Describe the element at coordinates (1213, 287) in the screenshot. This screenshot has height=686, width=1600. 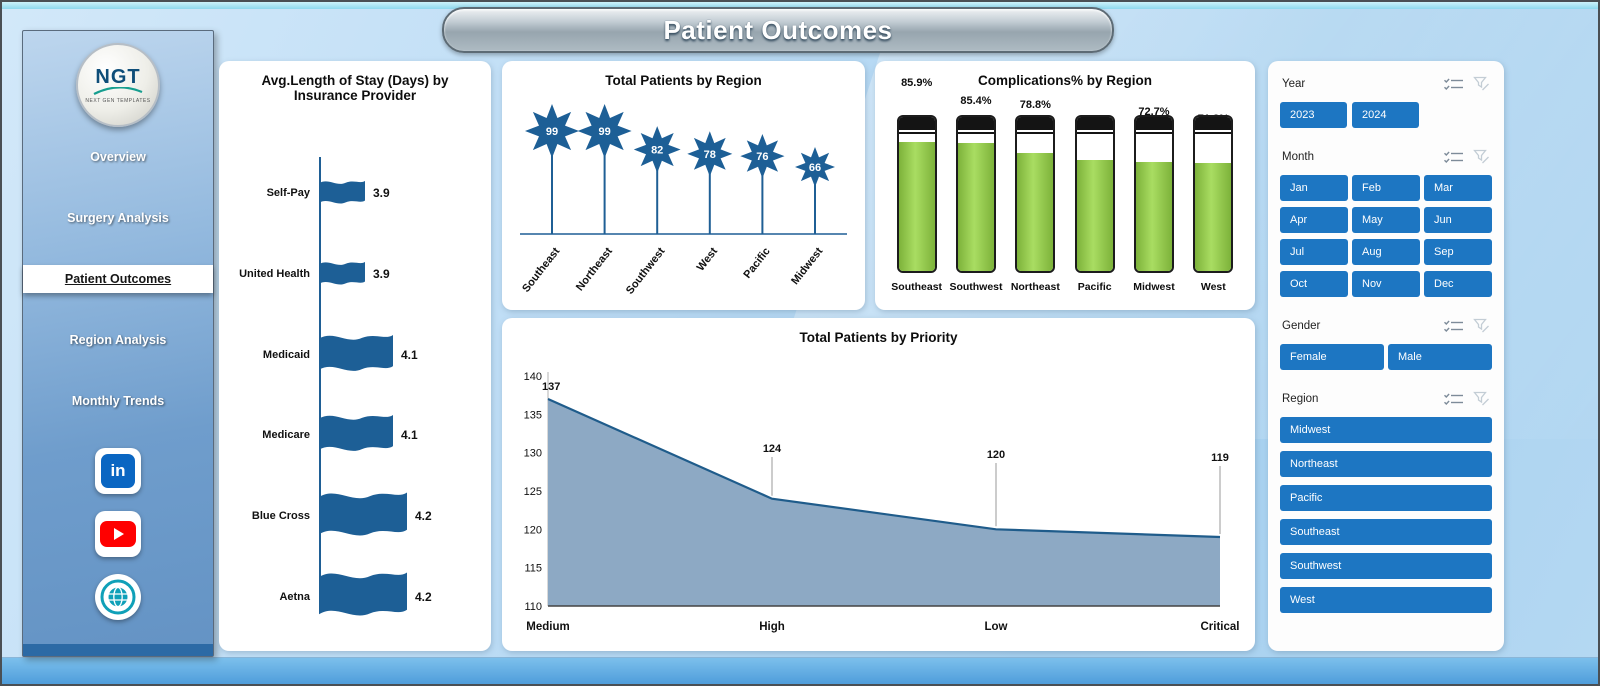
I see `category-label: West` at that location.